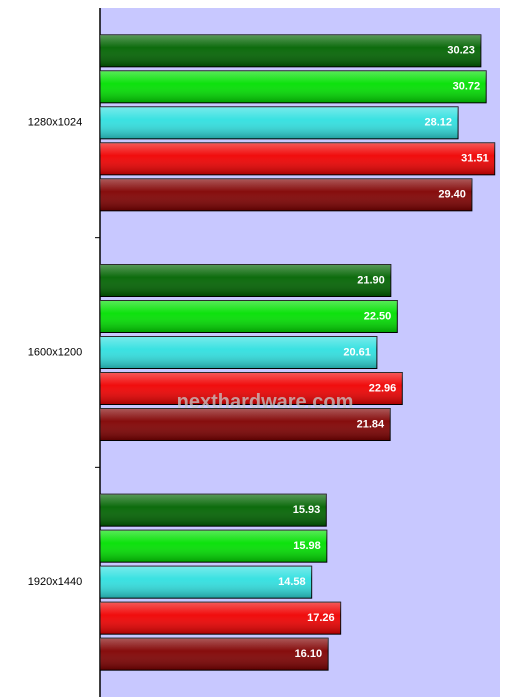 Image resolution: width=505 pixels, height=697 pixels. I want to click on value-label: 17.26, so click(321, 618).